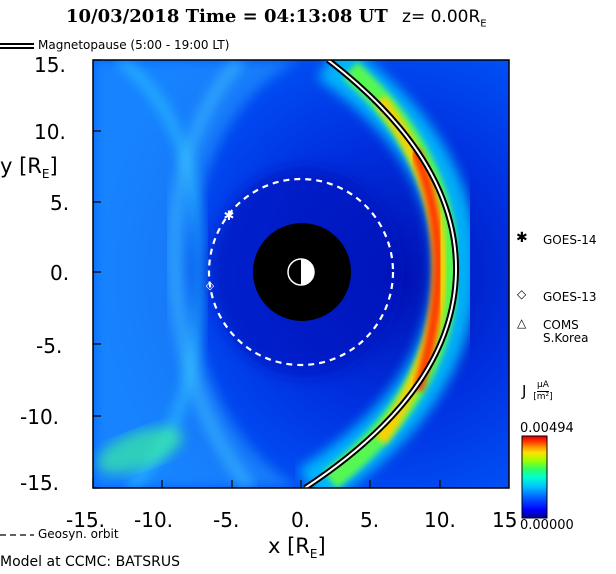  I want to click on xtick-0: 0., so click(301, 520).